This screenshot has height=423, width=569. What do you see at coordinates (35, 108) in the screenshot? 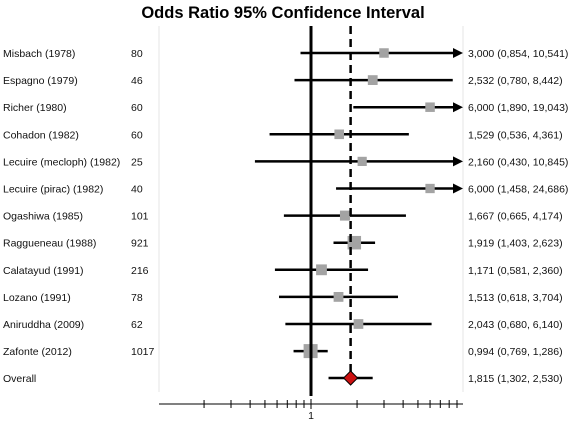
I see `study-name: Richer (1980)` at bounding box center [35, 108].